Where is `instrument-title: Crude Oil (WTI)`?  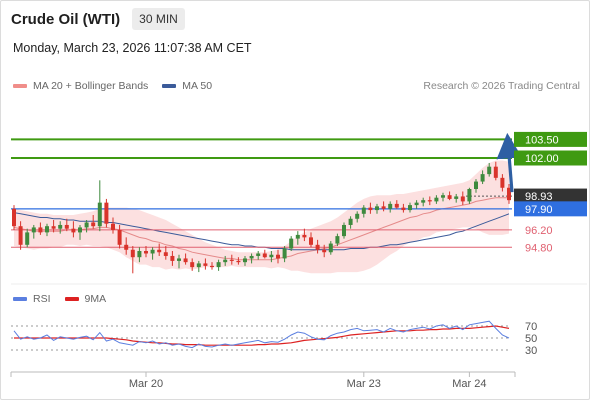 instrument-title: Crude Oil (WTI) is located at coordinates (66, 19).